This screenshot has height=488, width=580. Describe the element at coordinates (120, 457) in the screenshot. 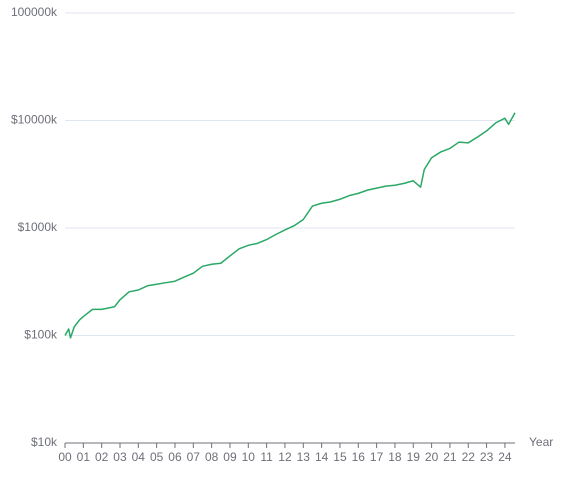

I see `x-tick-label: 03` at that location.